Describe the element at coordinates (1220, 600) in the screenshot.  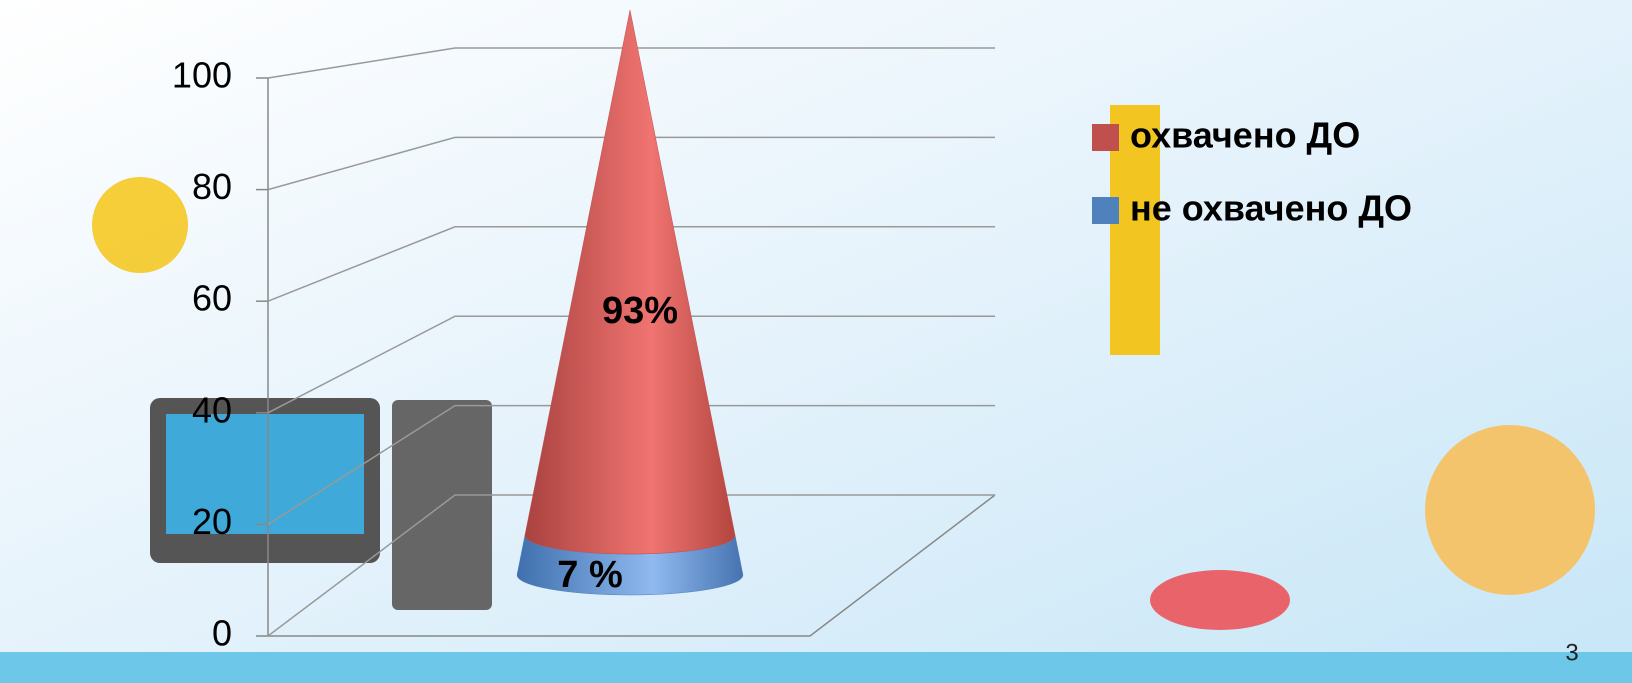
I see `dancer-clipart` at that location.